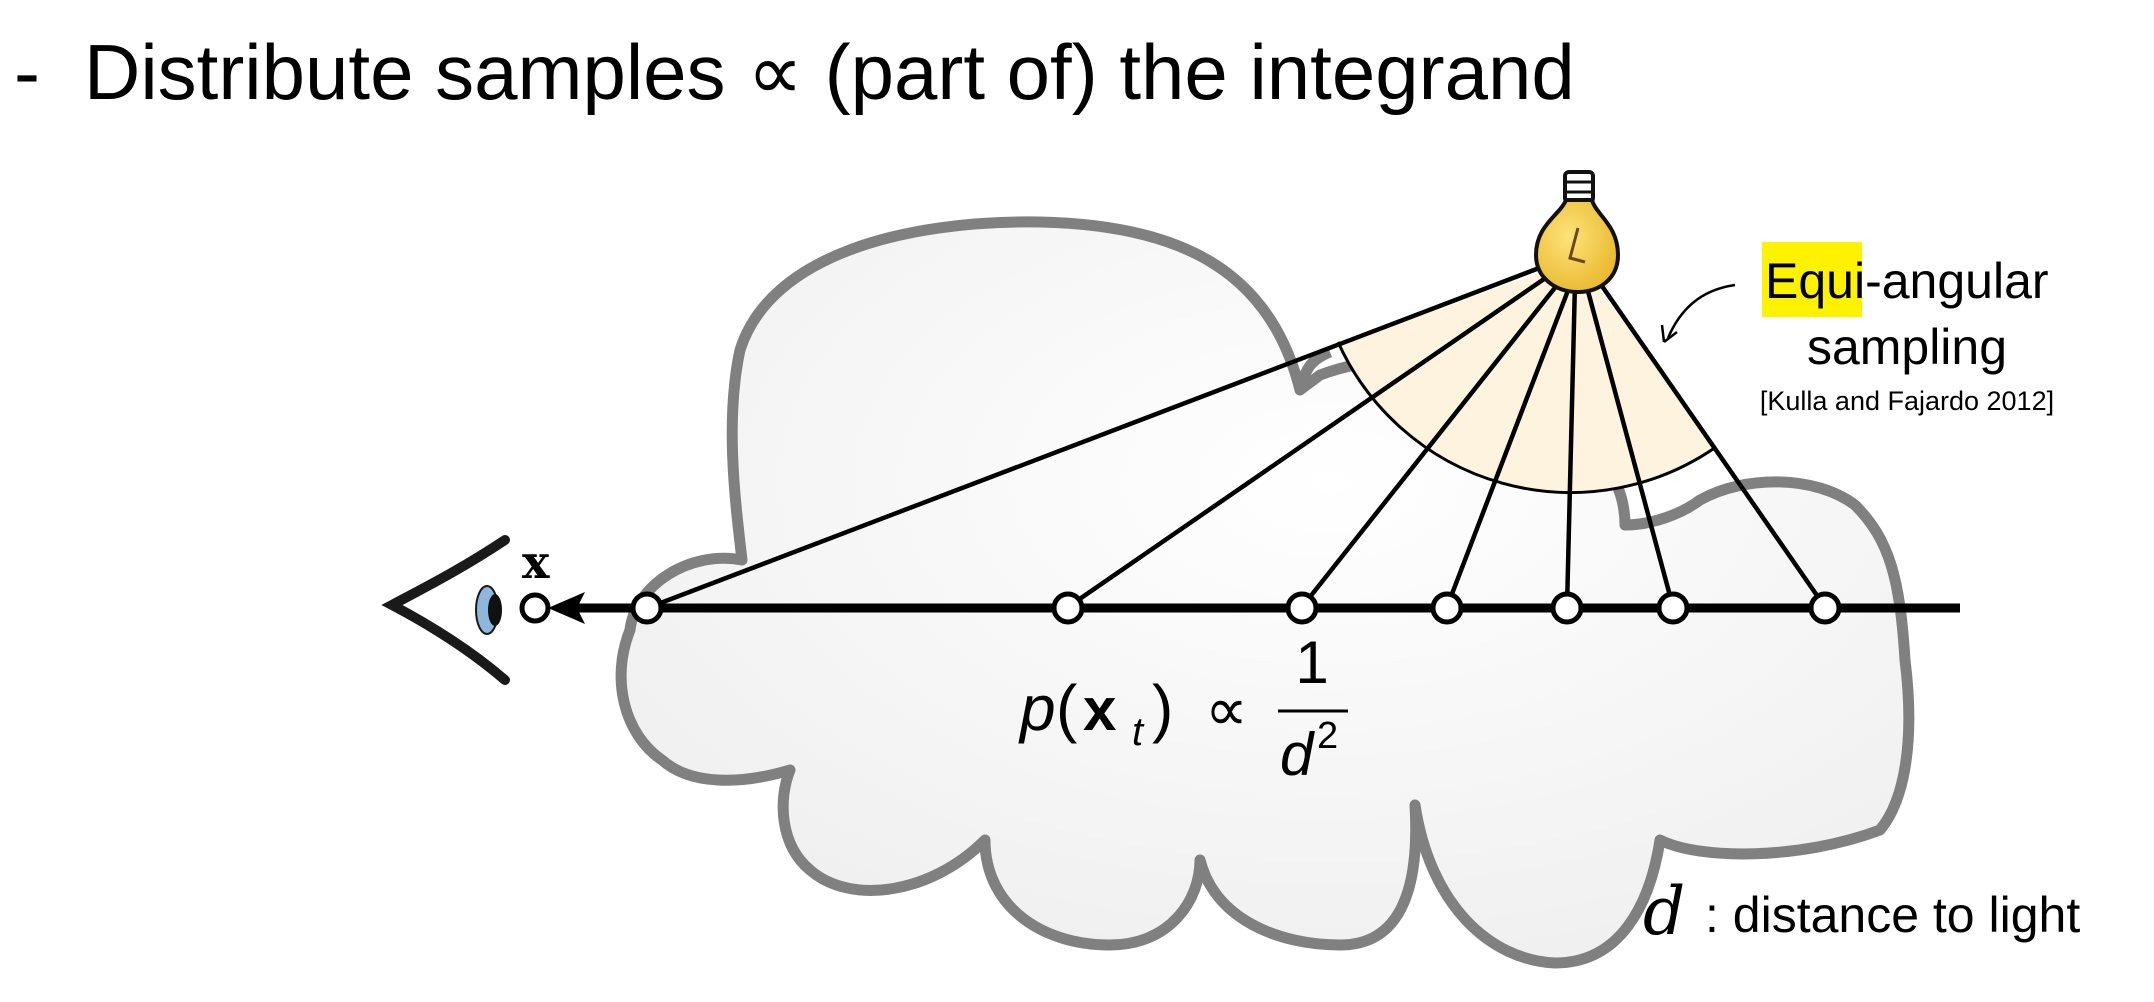  I want to click on citation: [Kulla and Fajardo 2012], so click(1907, 401).